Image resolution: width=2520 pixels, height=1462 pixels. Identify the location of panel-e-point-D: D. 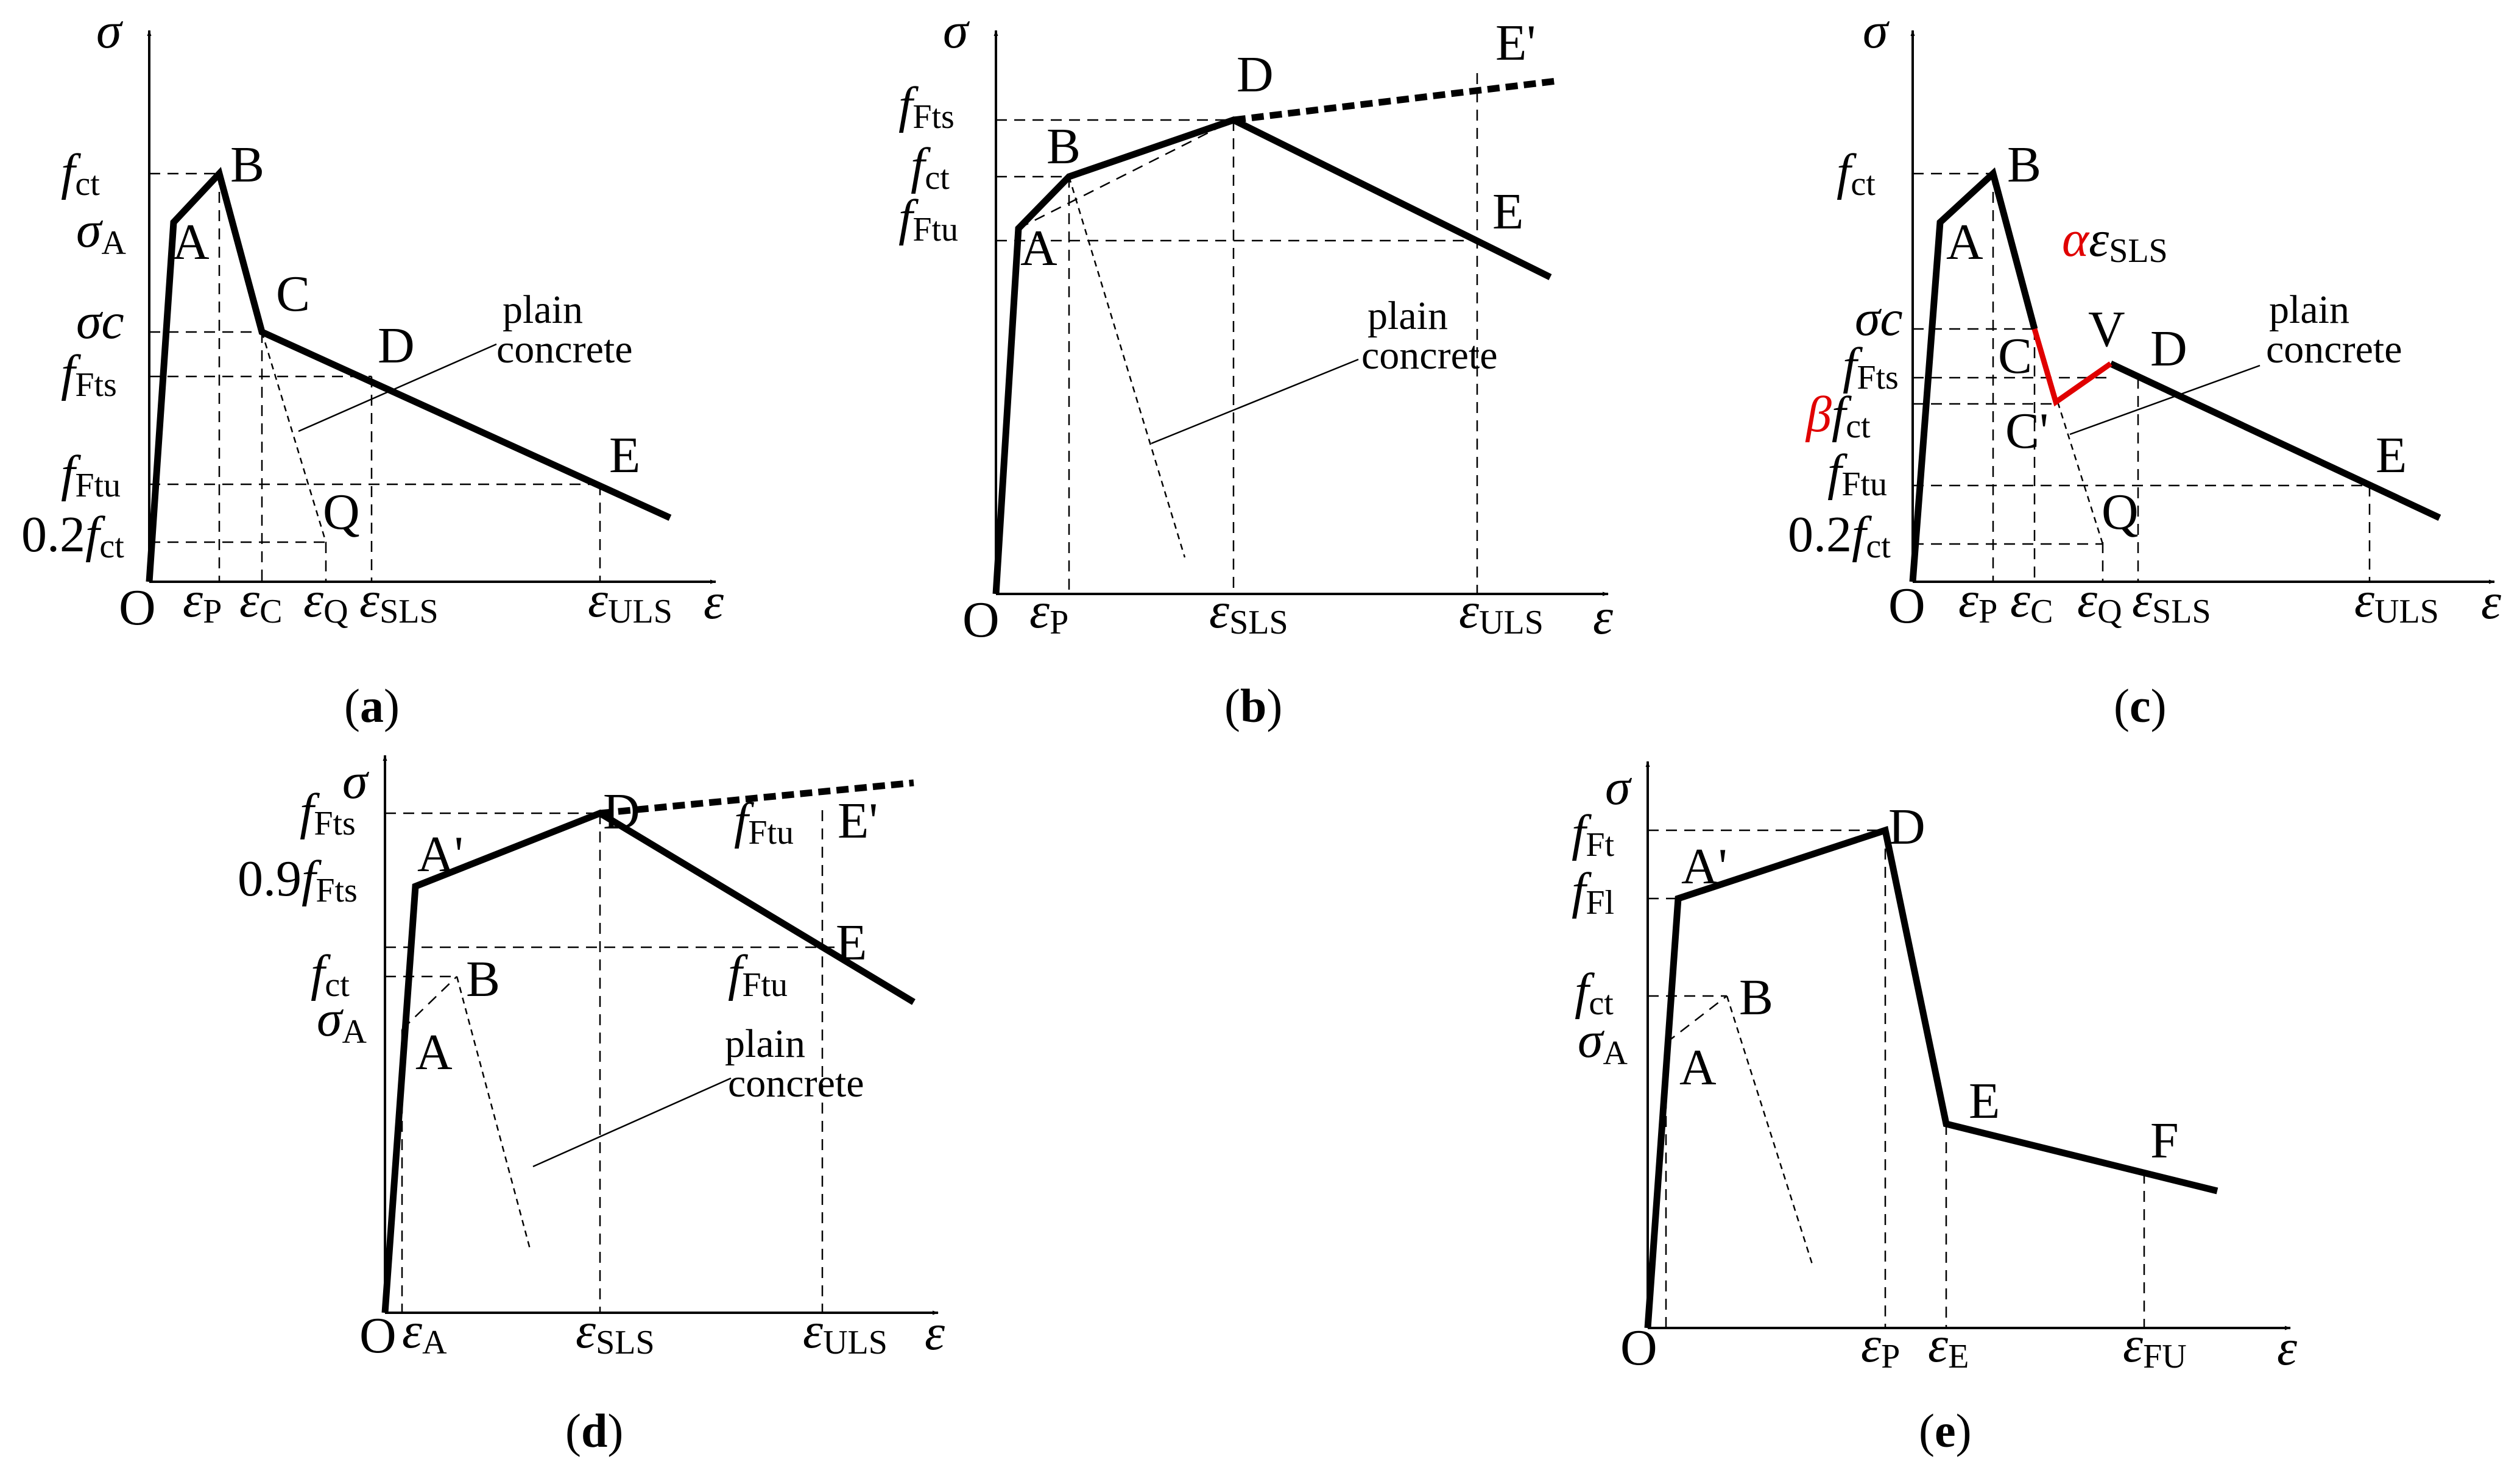
(1907, 827).